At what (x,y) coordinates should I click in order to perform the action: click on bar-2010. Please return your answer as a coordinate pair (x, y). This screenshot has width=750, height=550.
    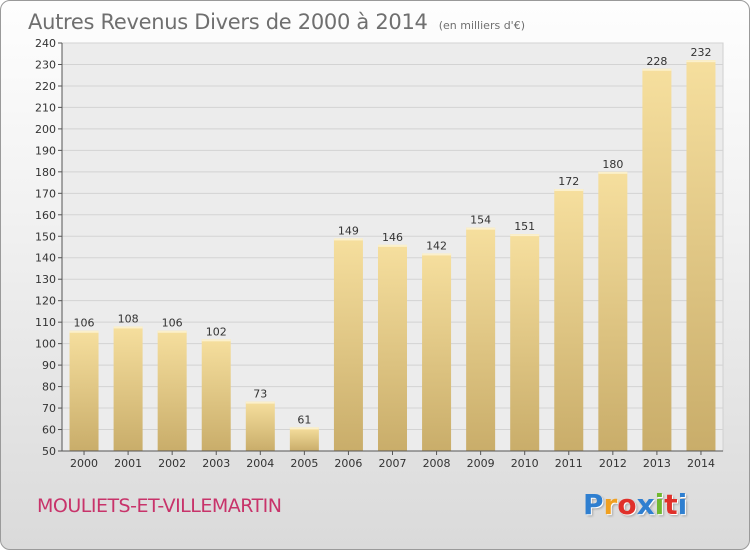
    Looking at the image, I should click on (525, 342).